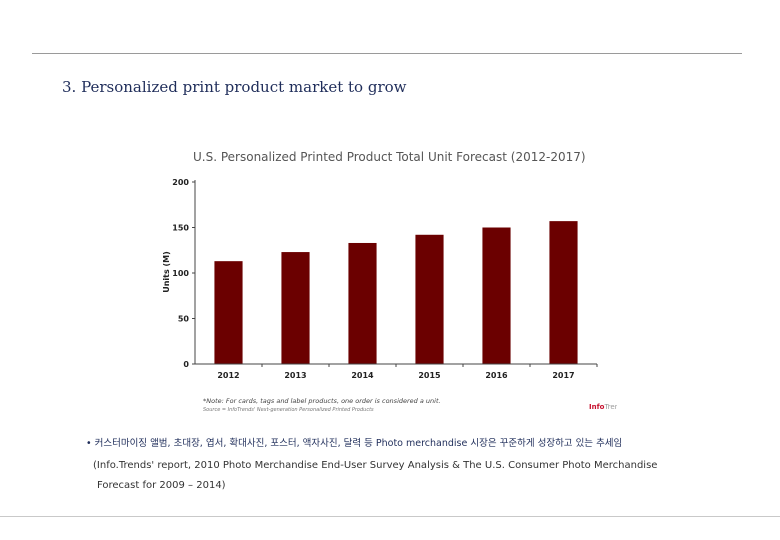  I want to click on y-tick-label: 50, so click(184, 319).